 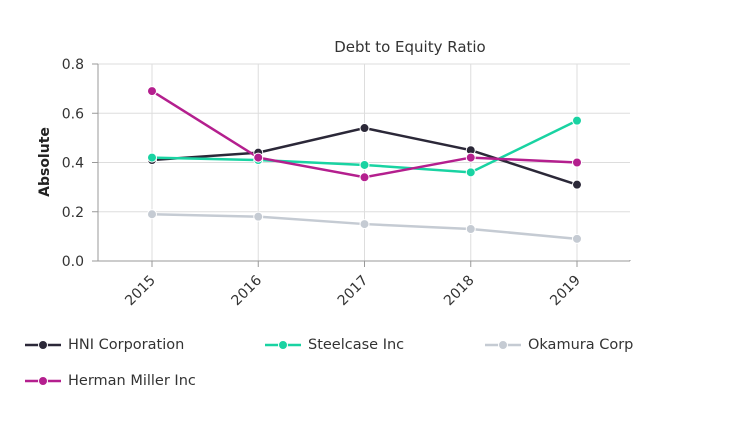 I want to click on legend-item-hni-corporation: HNI Corporation, so click(x=103, y=345).